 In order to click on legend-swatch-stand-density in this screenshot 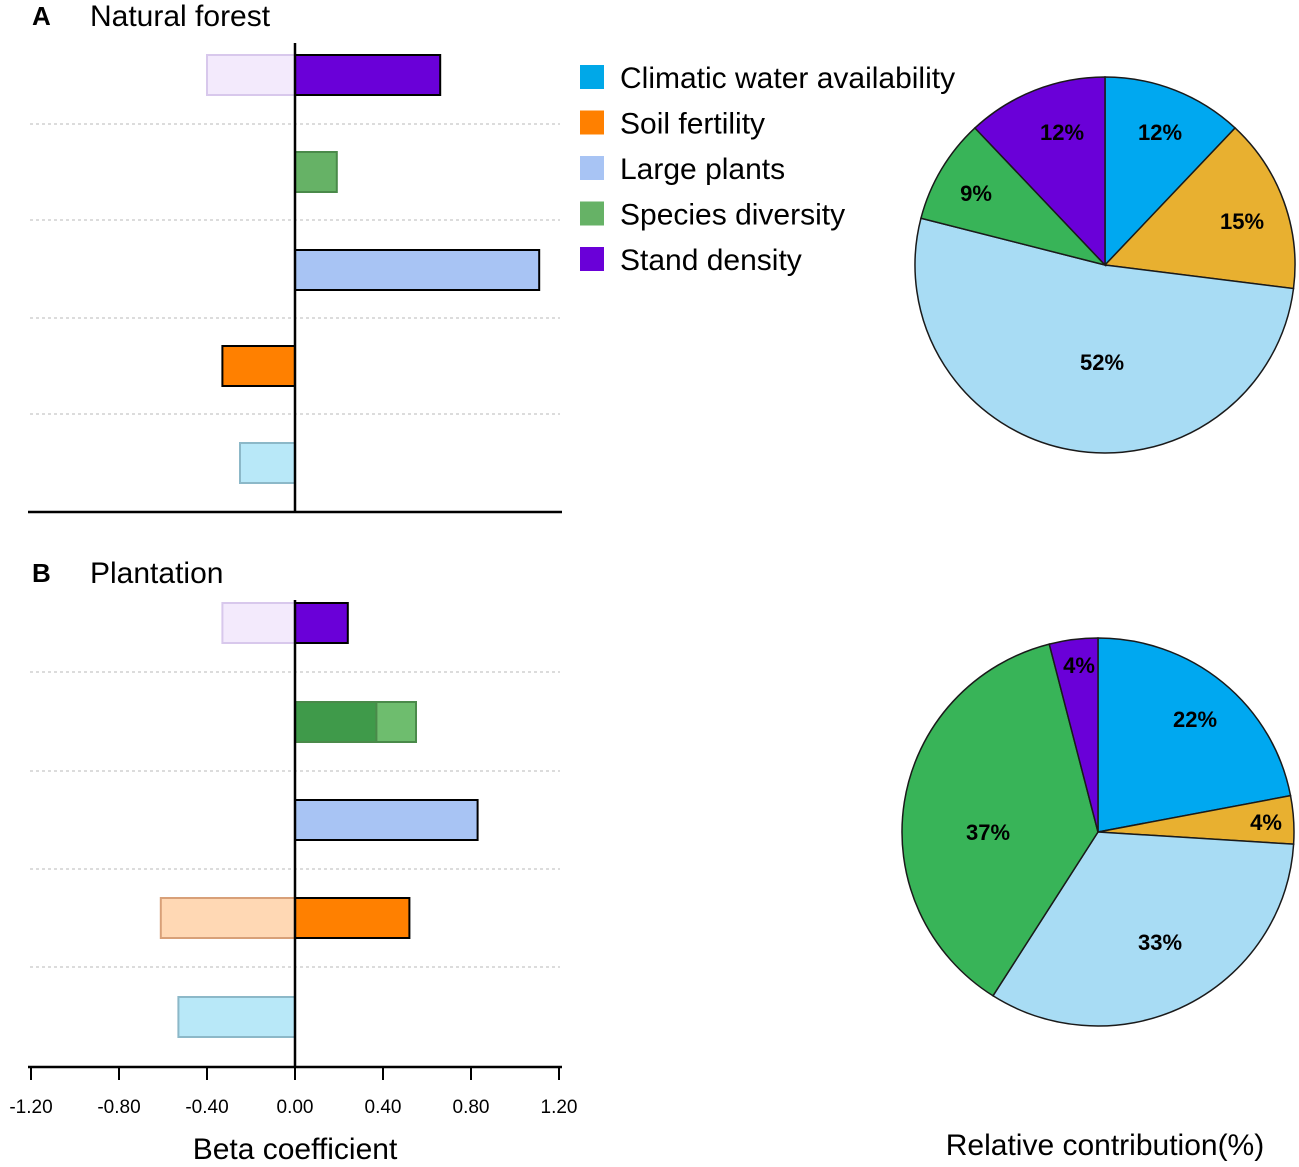, I will do `click(592, 259)`.